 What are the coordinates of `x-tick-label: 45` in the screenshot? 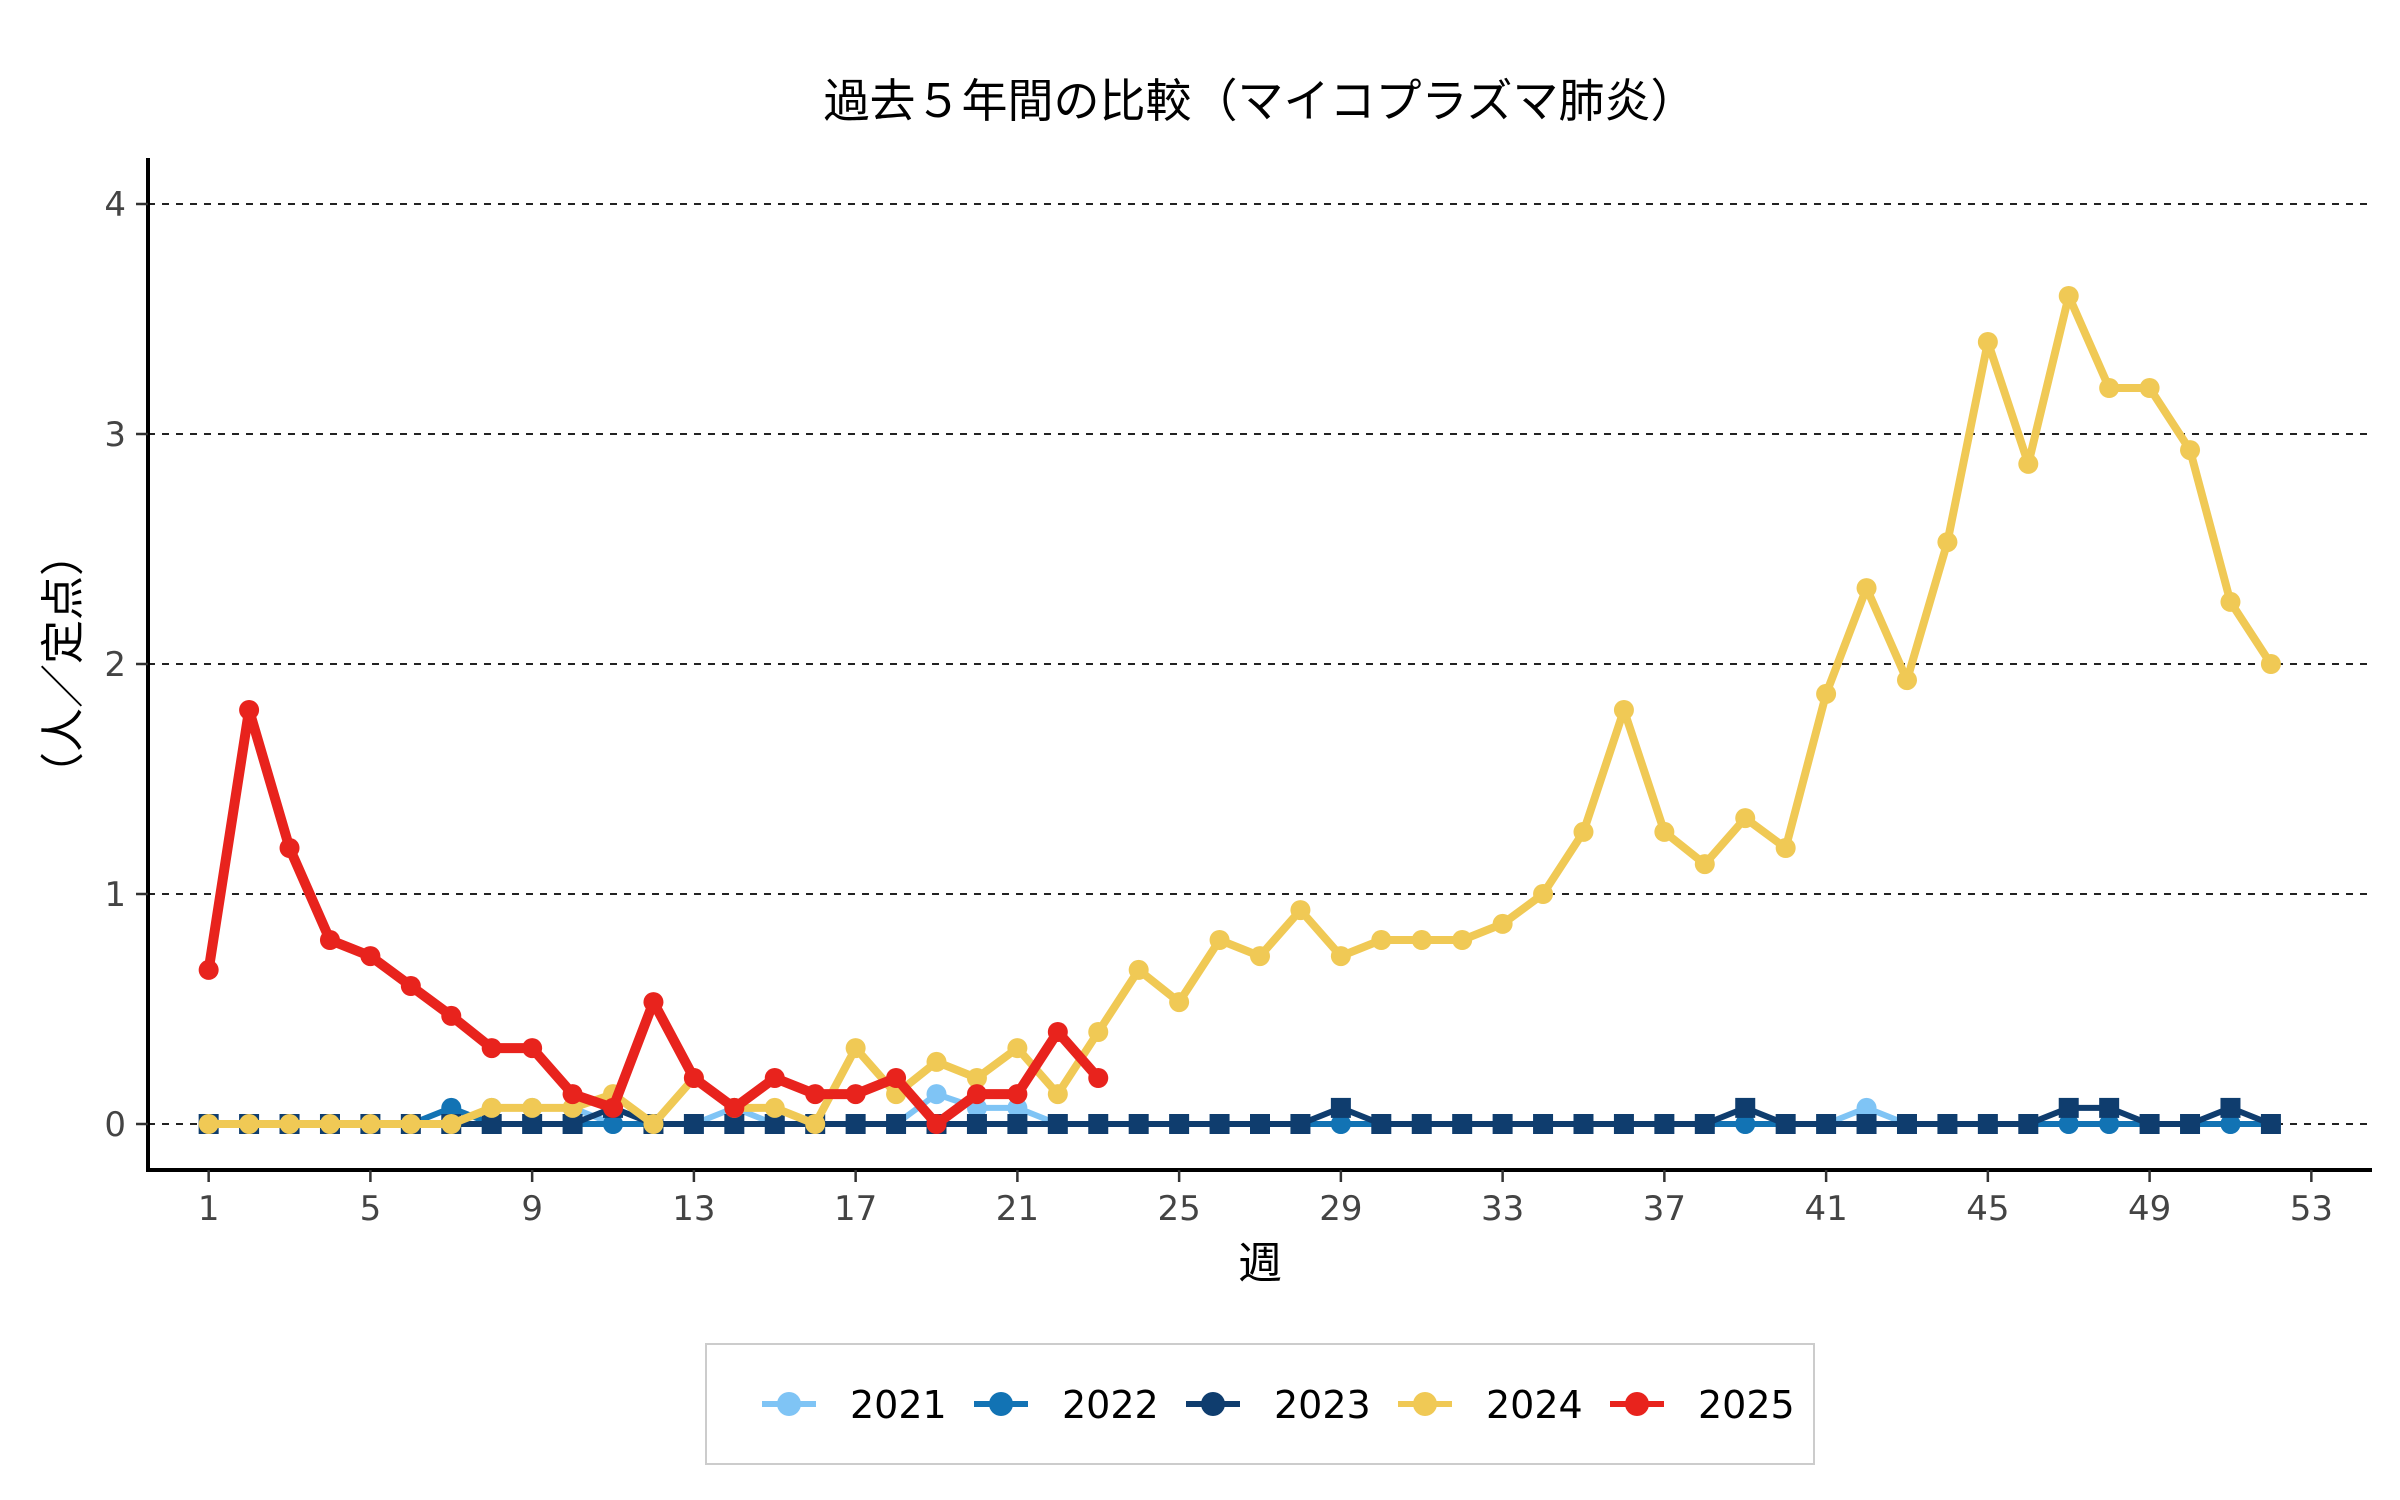 It's located at (1987, 1209).